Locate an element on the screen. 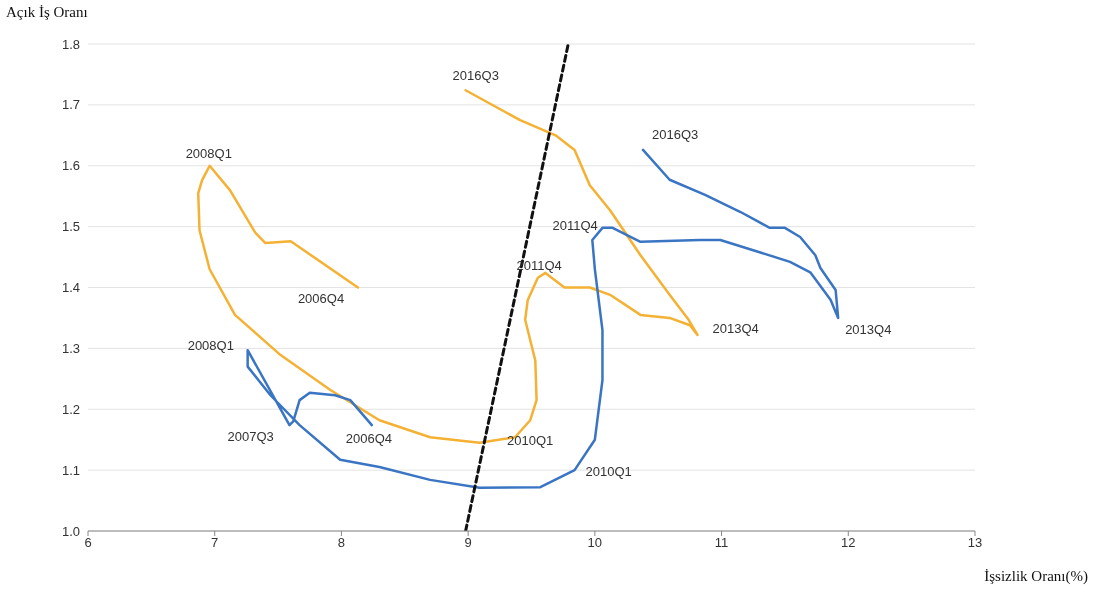 Image resolution: width=1100 pixels, height=599 pixels. x-tick-label: 13 is located at coordinates (975, 543).